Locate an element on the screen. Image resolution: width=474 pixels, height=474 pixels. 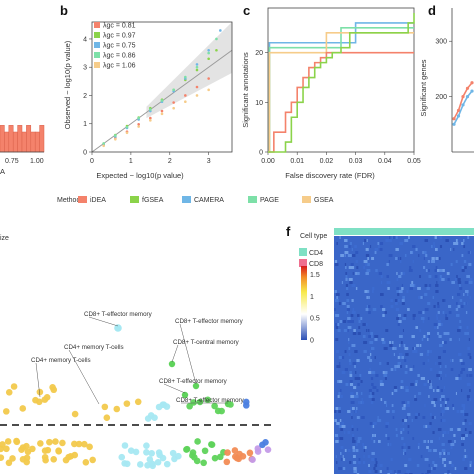
method-legend-items: iDEA fGSEA CAMERA PAGE GSEA is located at coordinates (206, 200).